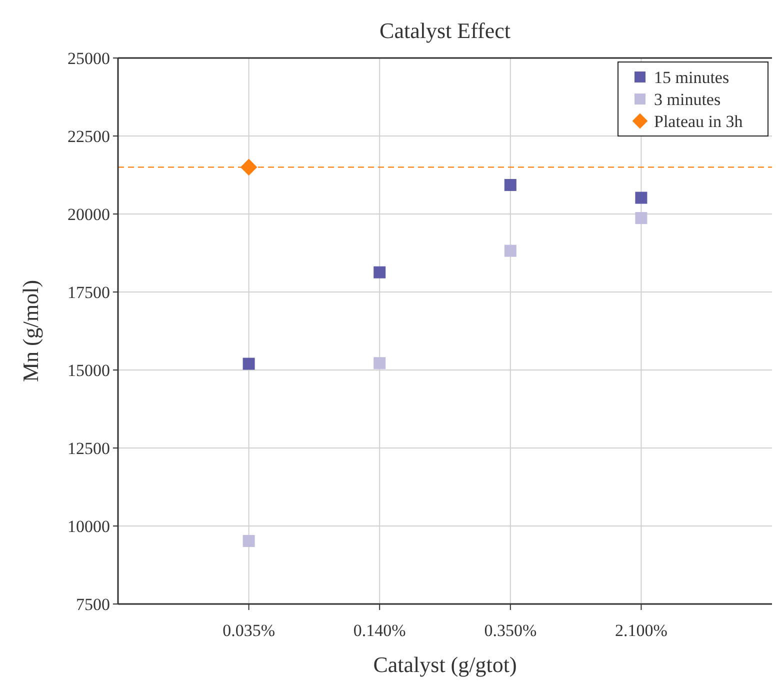 This screenshot has height=684, width=784. Describe the element at coordinates (510, 630) in the screenshot. I see `x-tick-label: 0.350%` at that location.